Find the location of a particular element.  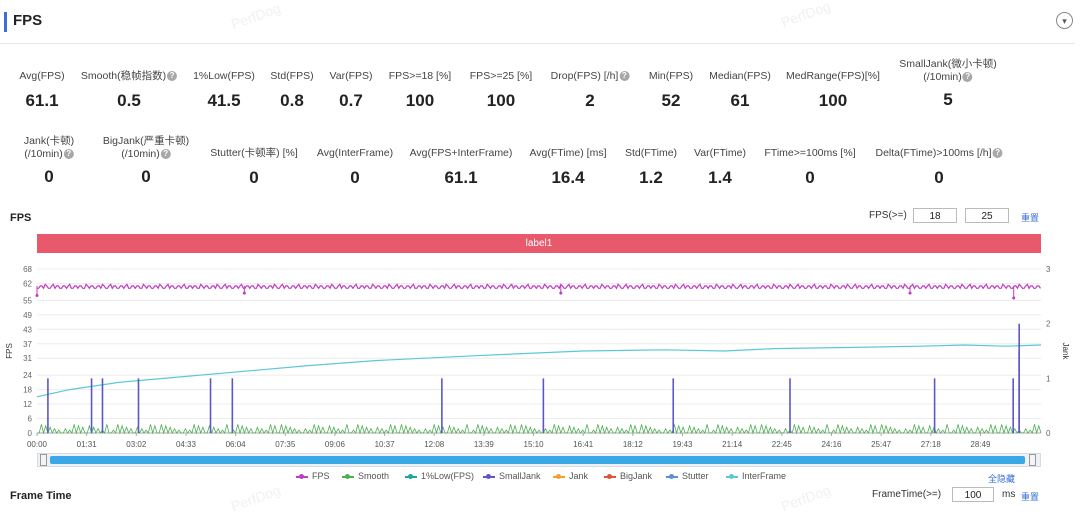

metric-card: Jank(卡顿) (/10min)? 0 is located at coordinates (49, 161).